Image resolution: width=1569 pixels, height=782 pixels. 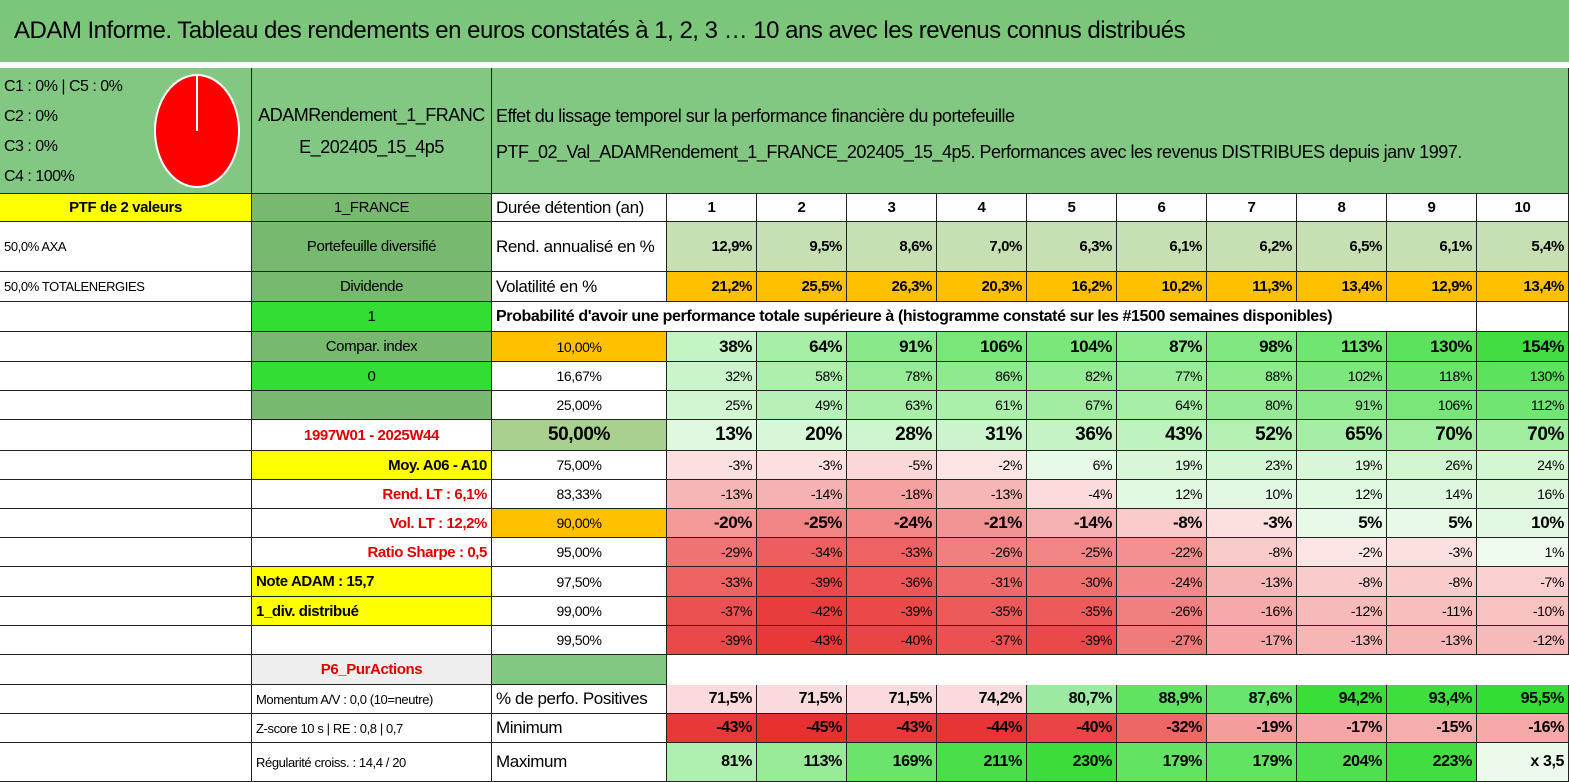 I want to click on value: 6,5%, so click(x=1342, y=247).